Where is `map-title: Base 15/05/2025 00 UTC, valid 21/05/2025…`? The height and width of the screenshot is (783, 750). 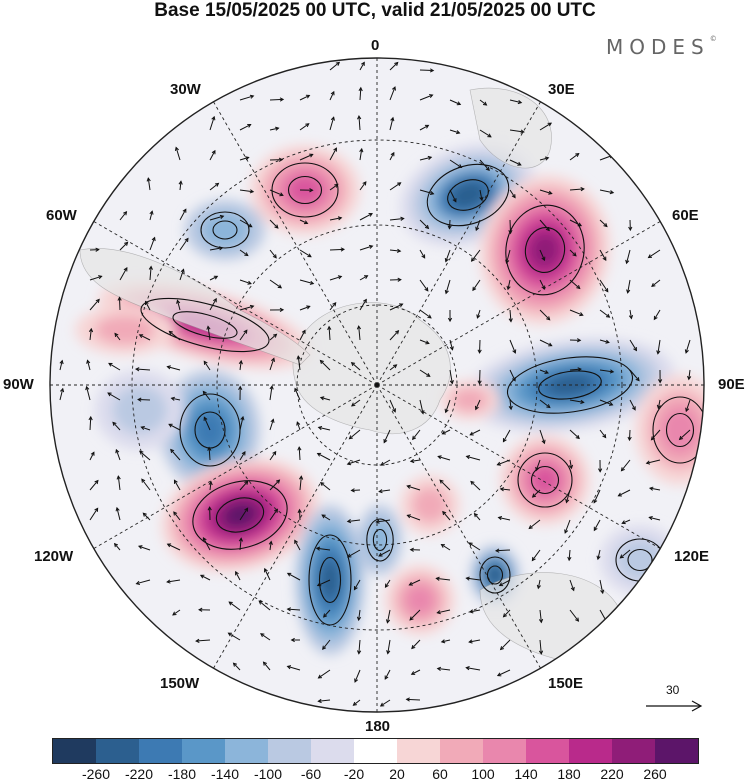 map-title: Base 15/05/2025 00 UTC, valid 21/05/2025… is located at coordinates (375, 10).